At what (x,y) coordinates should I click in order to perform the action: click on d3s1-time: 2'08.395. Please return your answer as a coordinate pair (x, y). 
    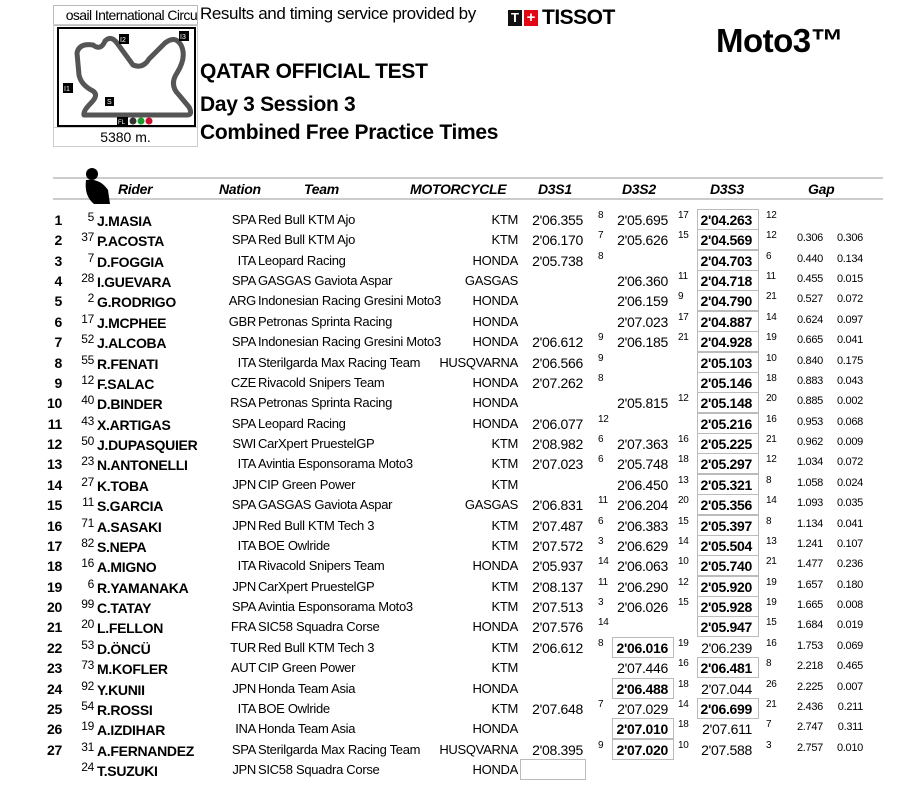
    Looking at the image, I should click on (557, 749).